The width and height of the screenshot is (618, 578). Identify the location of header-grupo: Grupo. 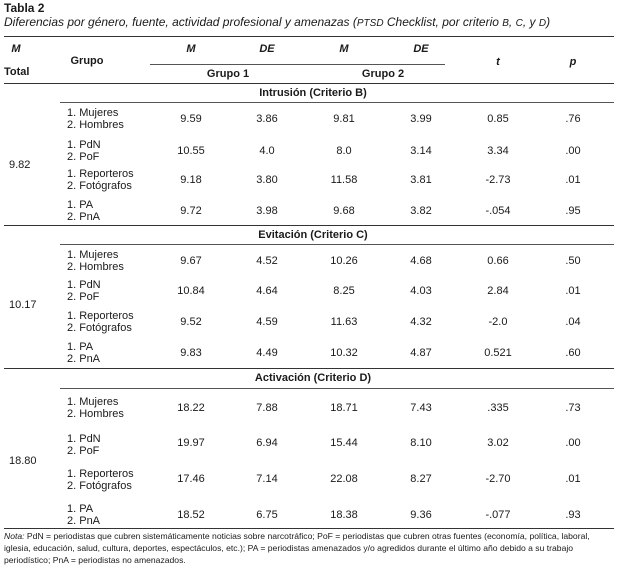
(87, 61).